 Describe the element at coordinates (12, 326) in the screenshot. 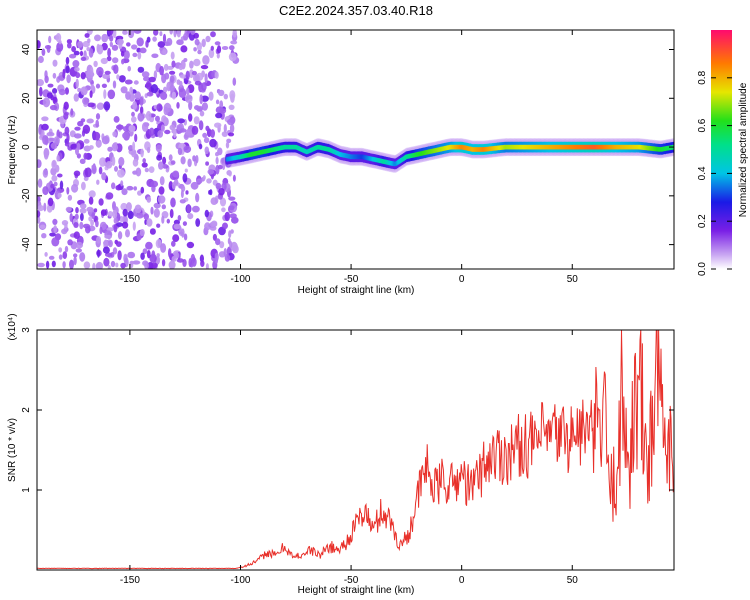

I see `snr-multiplier: (x10⁴)` at that location.